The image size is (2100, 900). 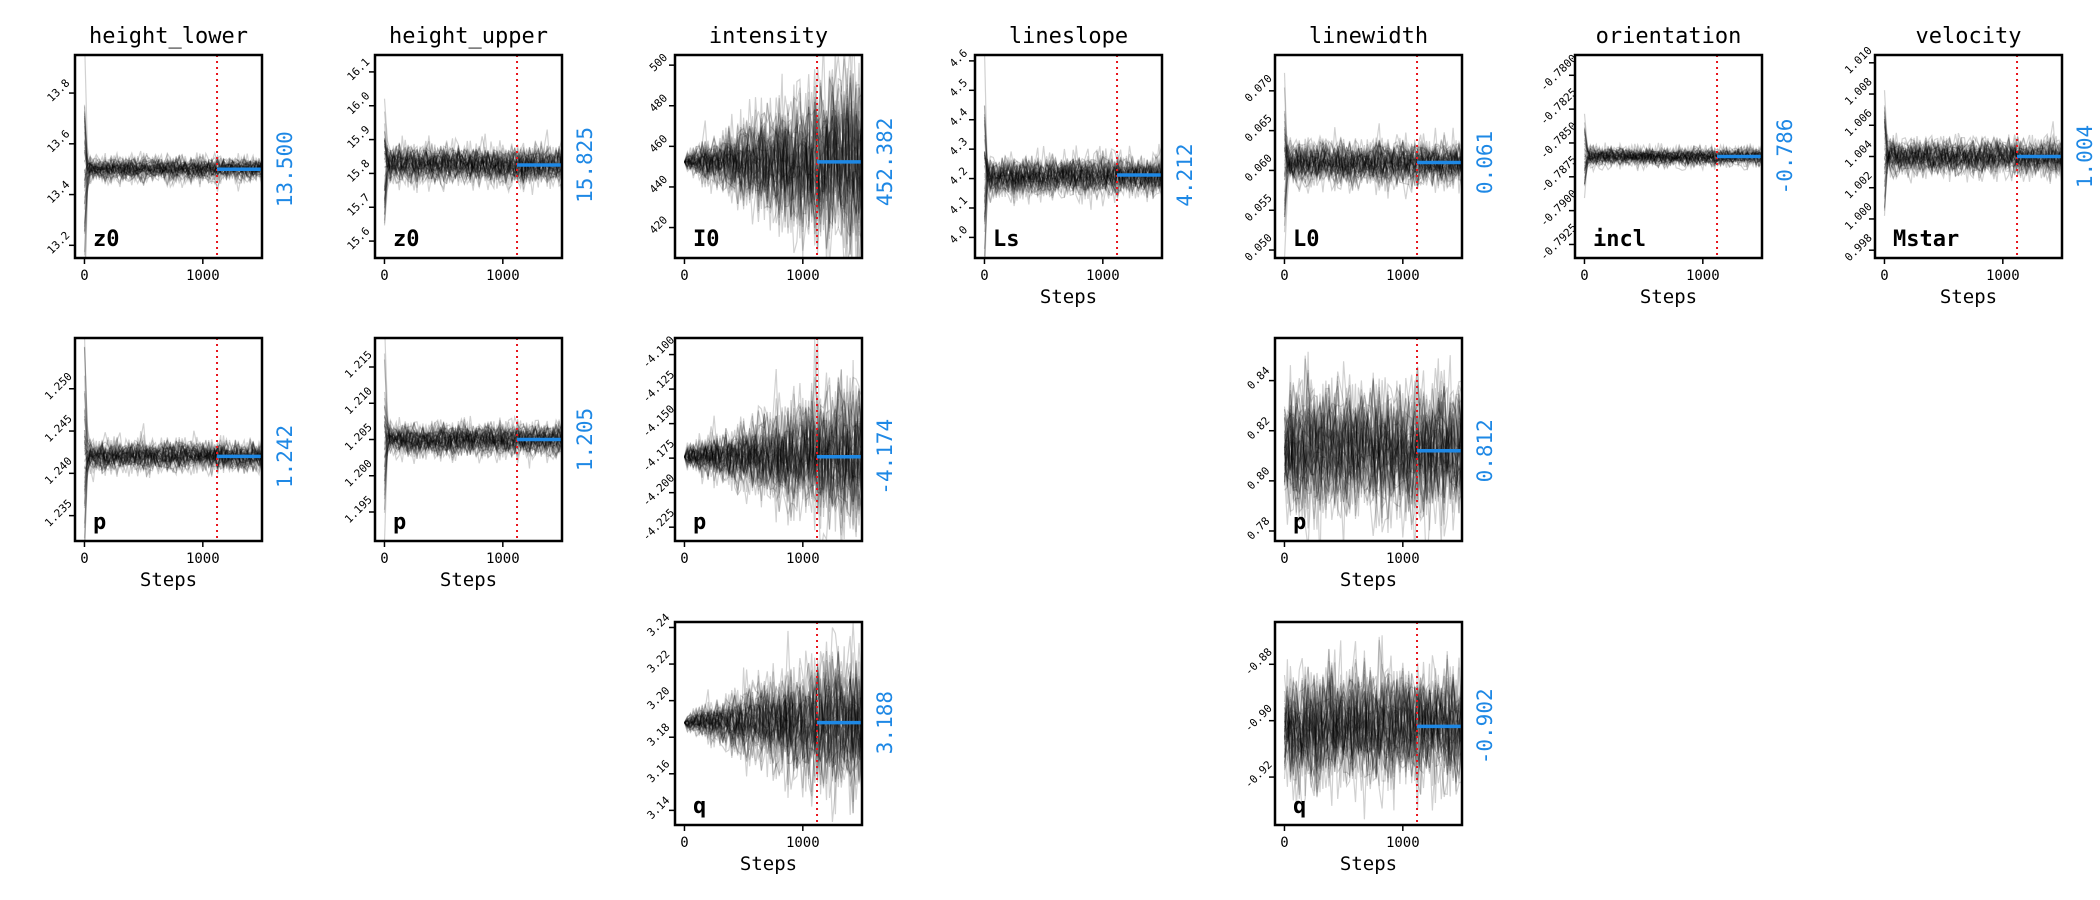 I want to click on median-value-label: -4.174, so click(x=885, y=457).